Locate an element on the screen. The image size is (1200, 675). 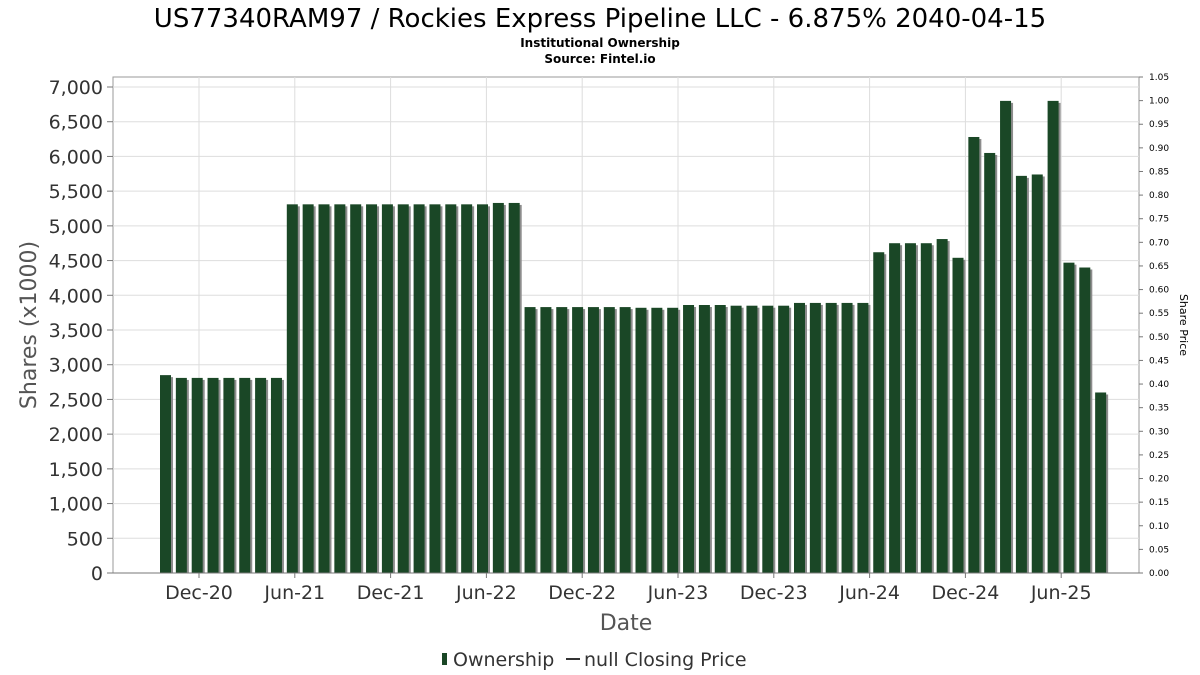
y-tick-label: 0 is located at coordinates (97, 574).